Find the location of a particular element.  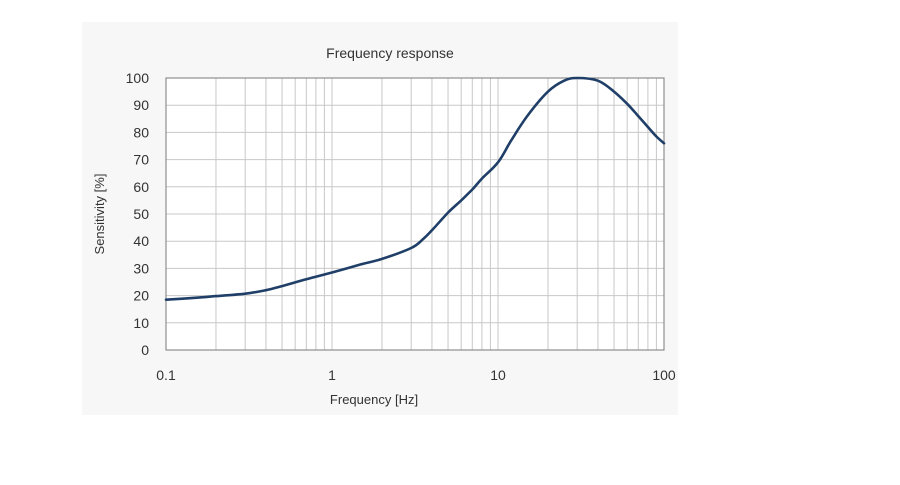

x-tick-label: 100 is located at coordinates (664, 375).